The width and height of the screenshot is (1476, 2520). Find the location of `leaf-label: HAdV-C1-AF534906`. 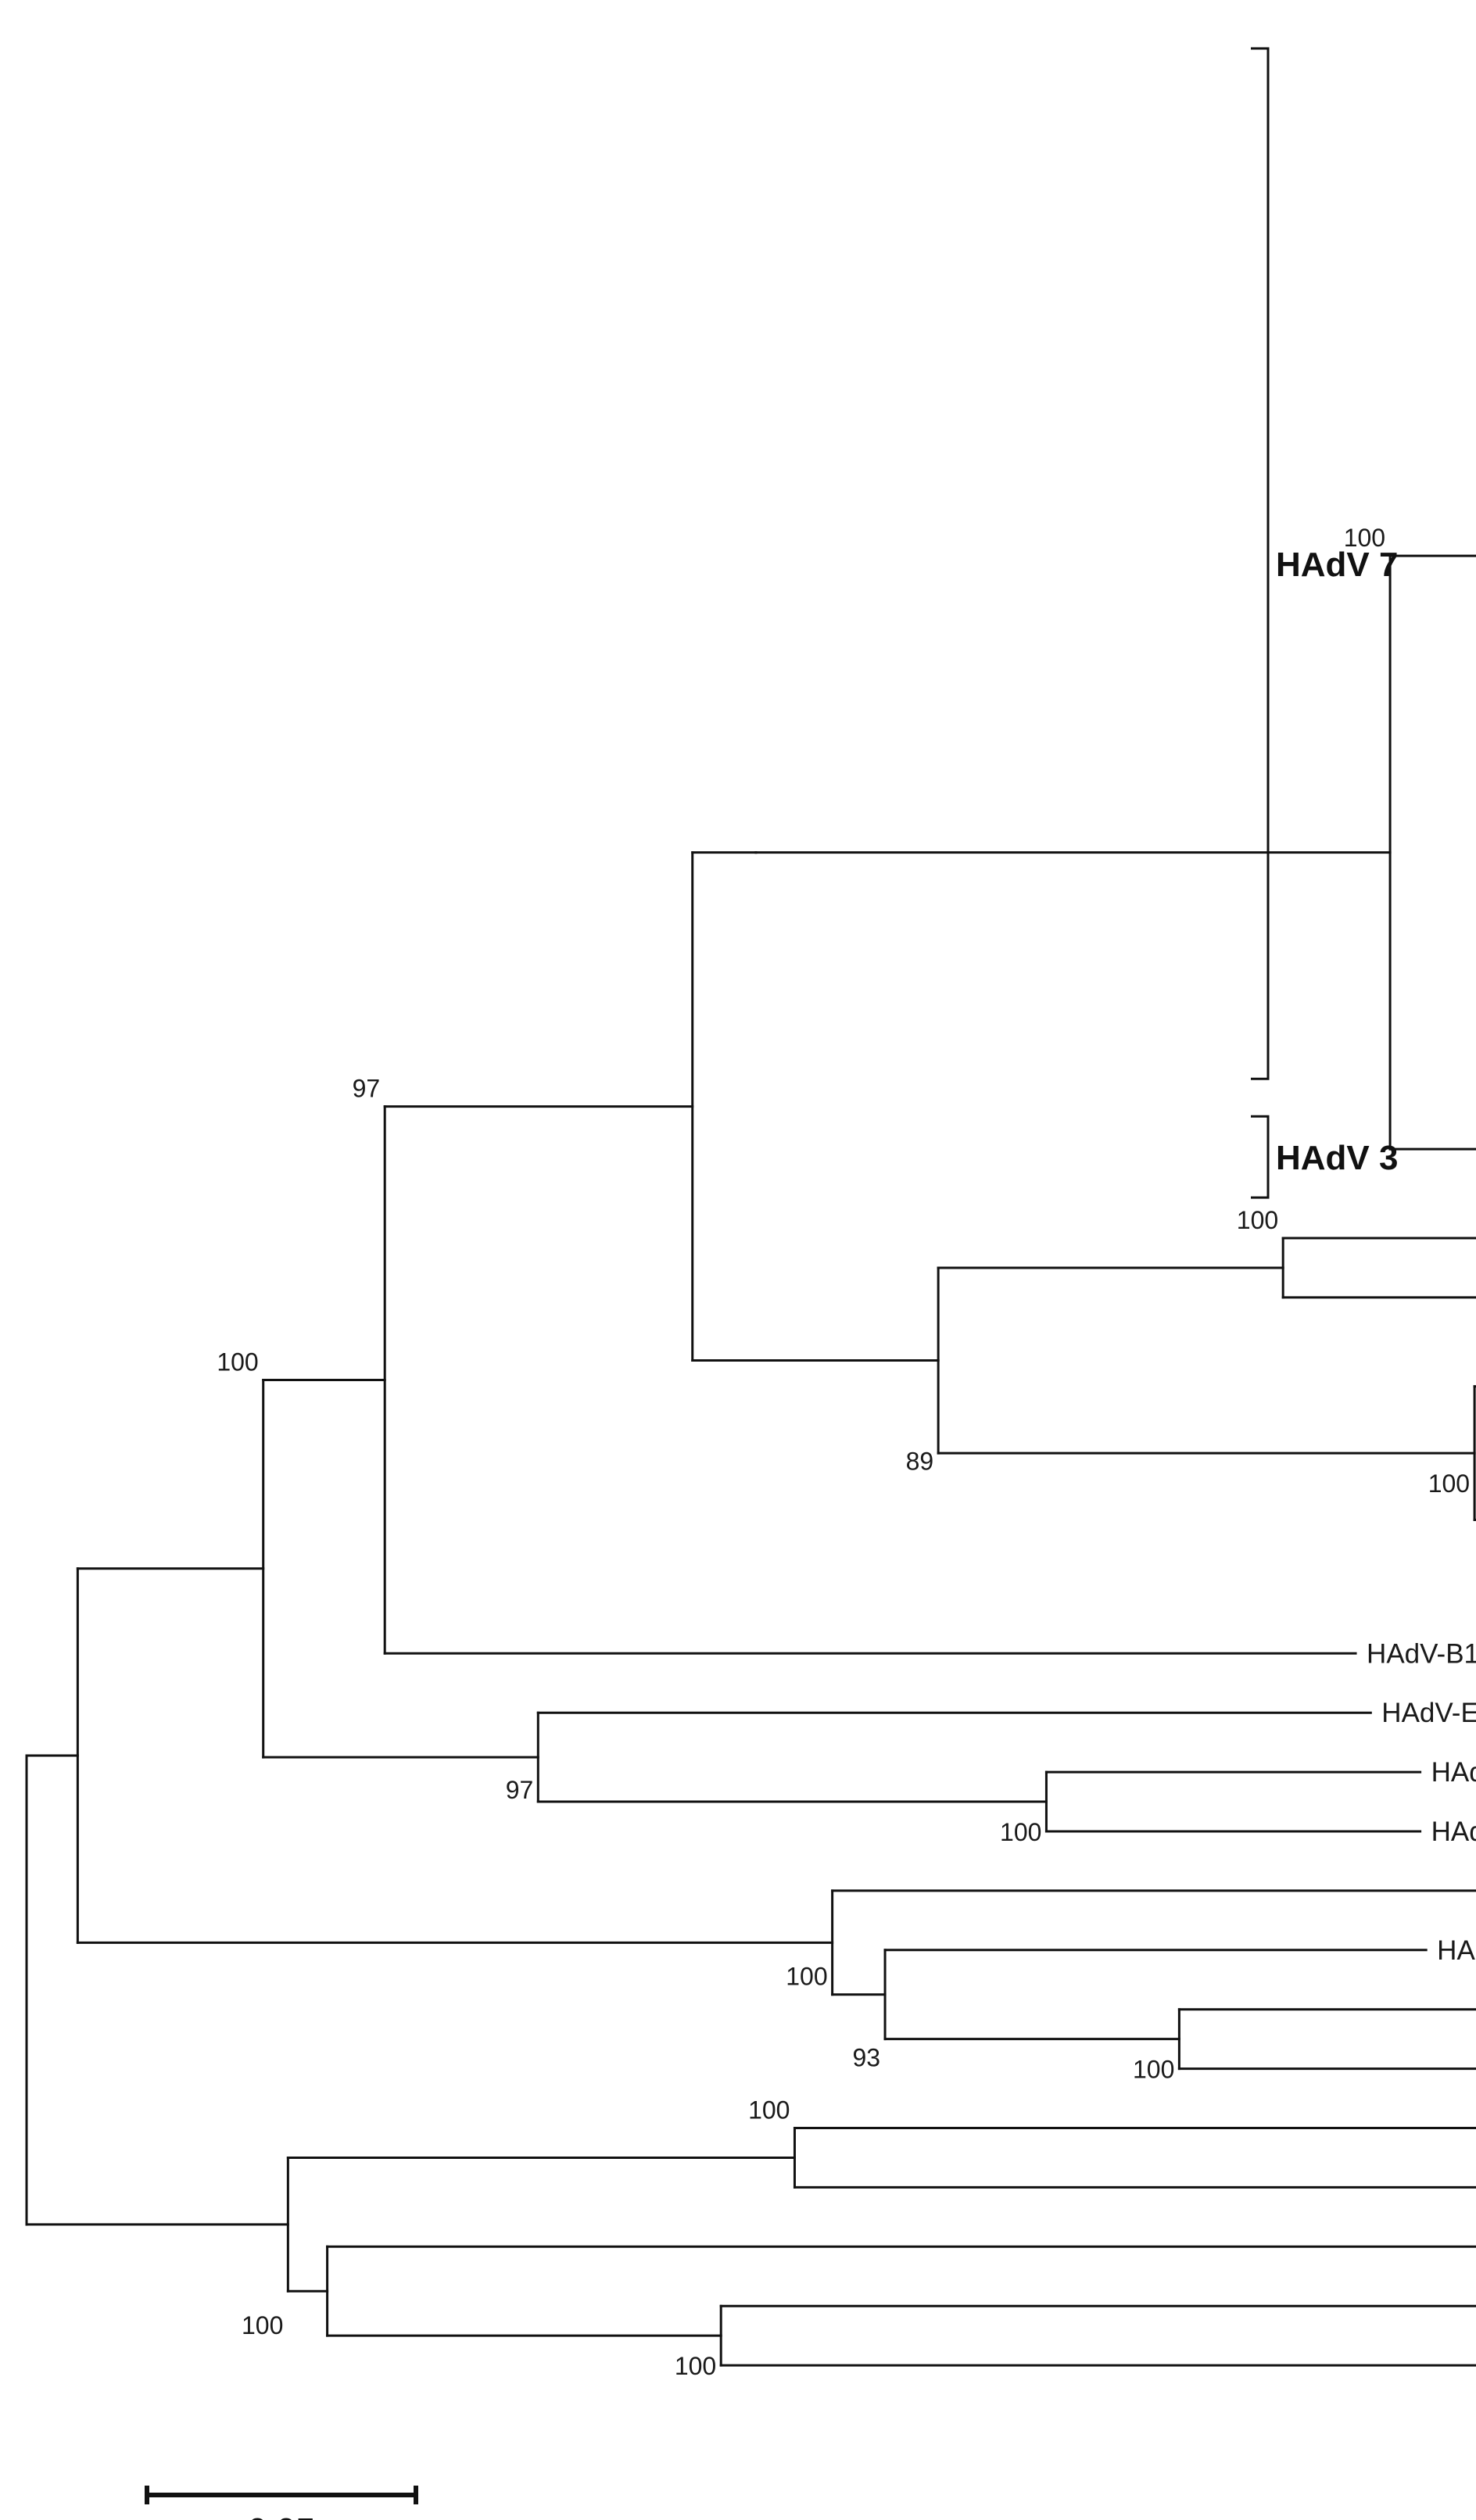

leaf-label: HAdV-C1-AF534906 is located at coordinates (1457, 1950).